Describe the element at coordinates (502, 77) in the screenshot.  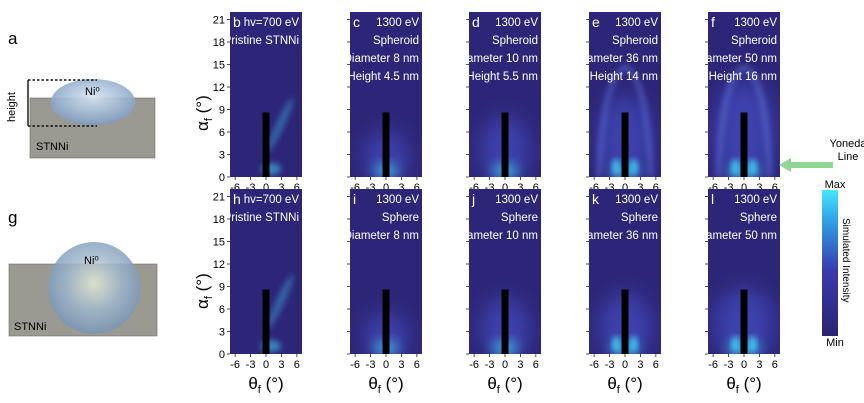
I see `panel-annotation: Height 5.5 nm` at that location.